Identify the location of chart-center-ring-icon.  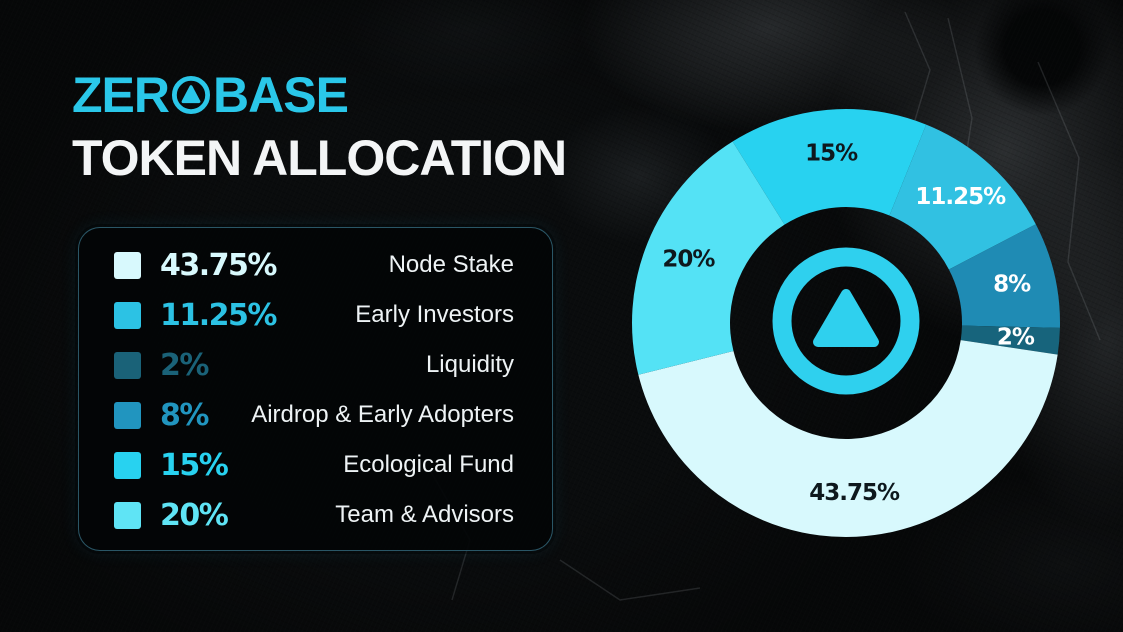
(846, 321).